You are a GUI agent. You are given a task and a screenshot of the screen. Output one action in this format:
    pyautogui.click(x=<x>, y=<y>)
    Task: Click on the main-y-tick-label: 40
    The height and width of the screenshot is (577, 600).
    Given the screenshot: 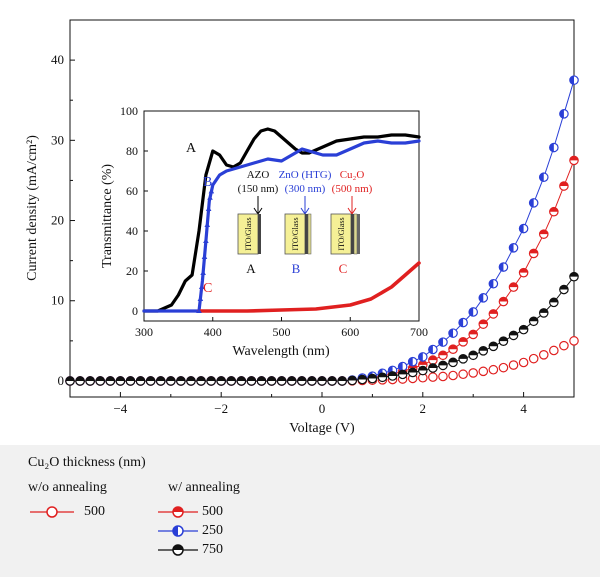 What is the action you would take?
    pyautogui.click(x=57, y=59)
    